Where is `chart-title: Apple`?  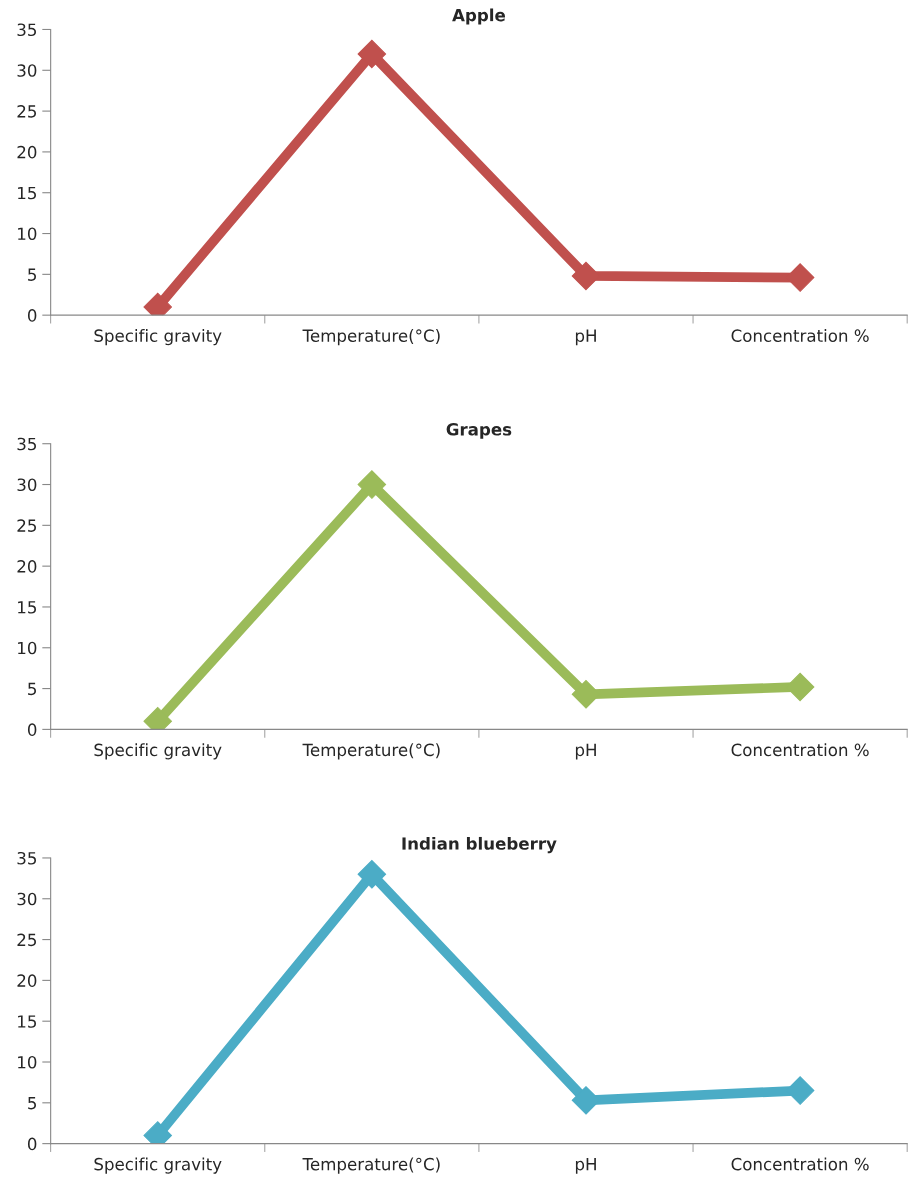 chart-title: Apple is located at coordinates (478, 16).